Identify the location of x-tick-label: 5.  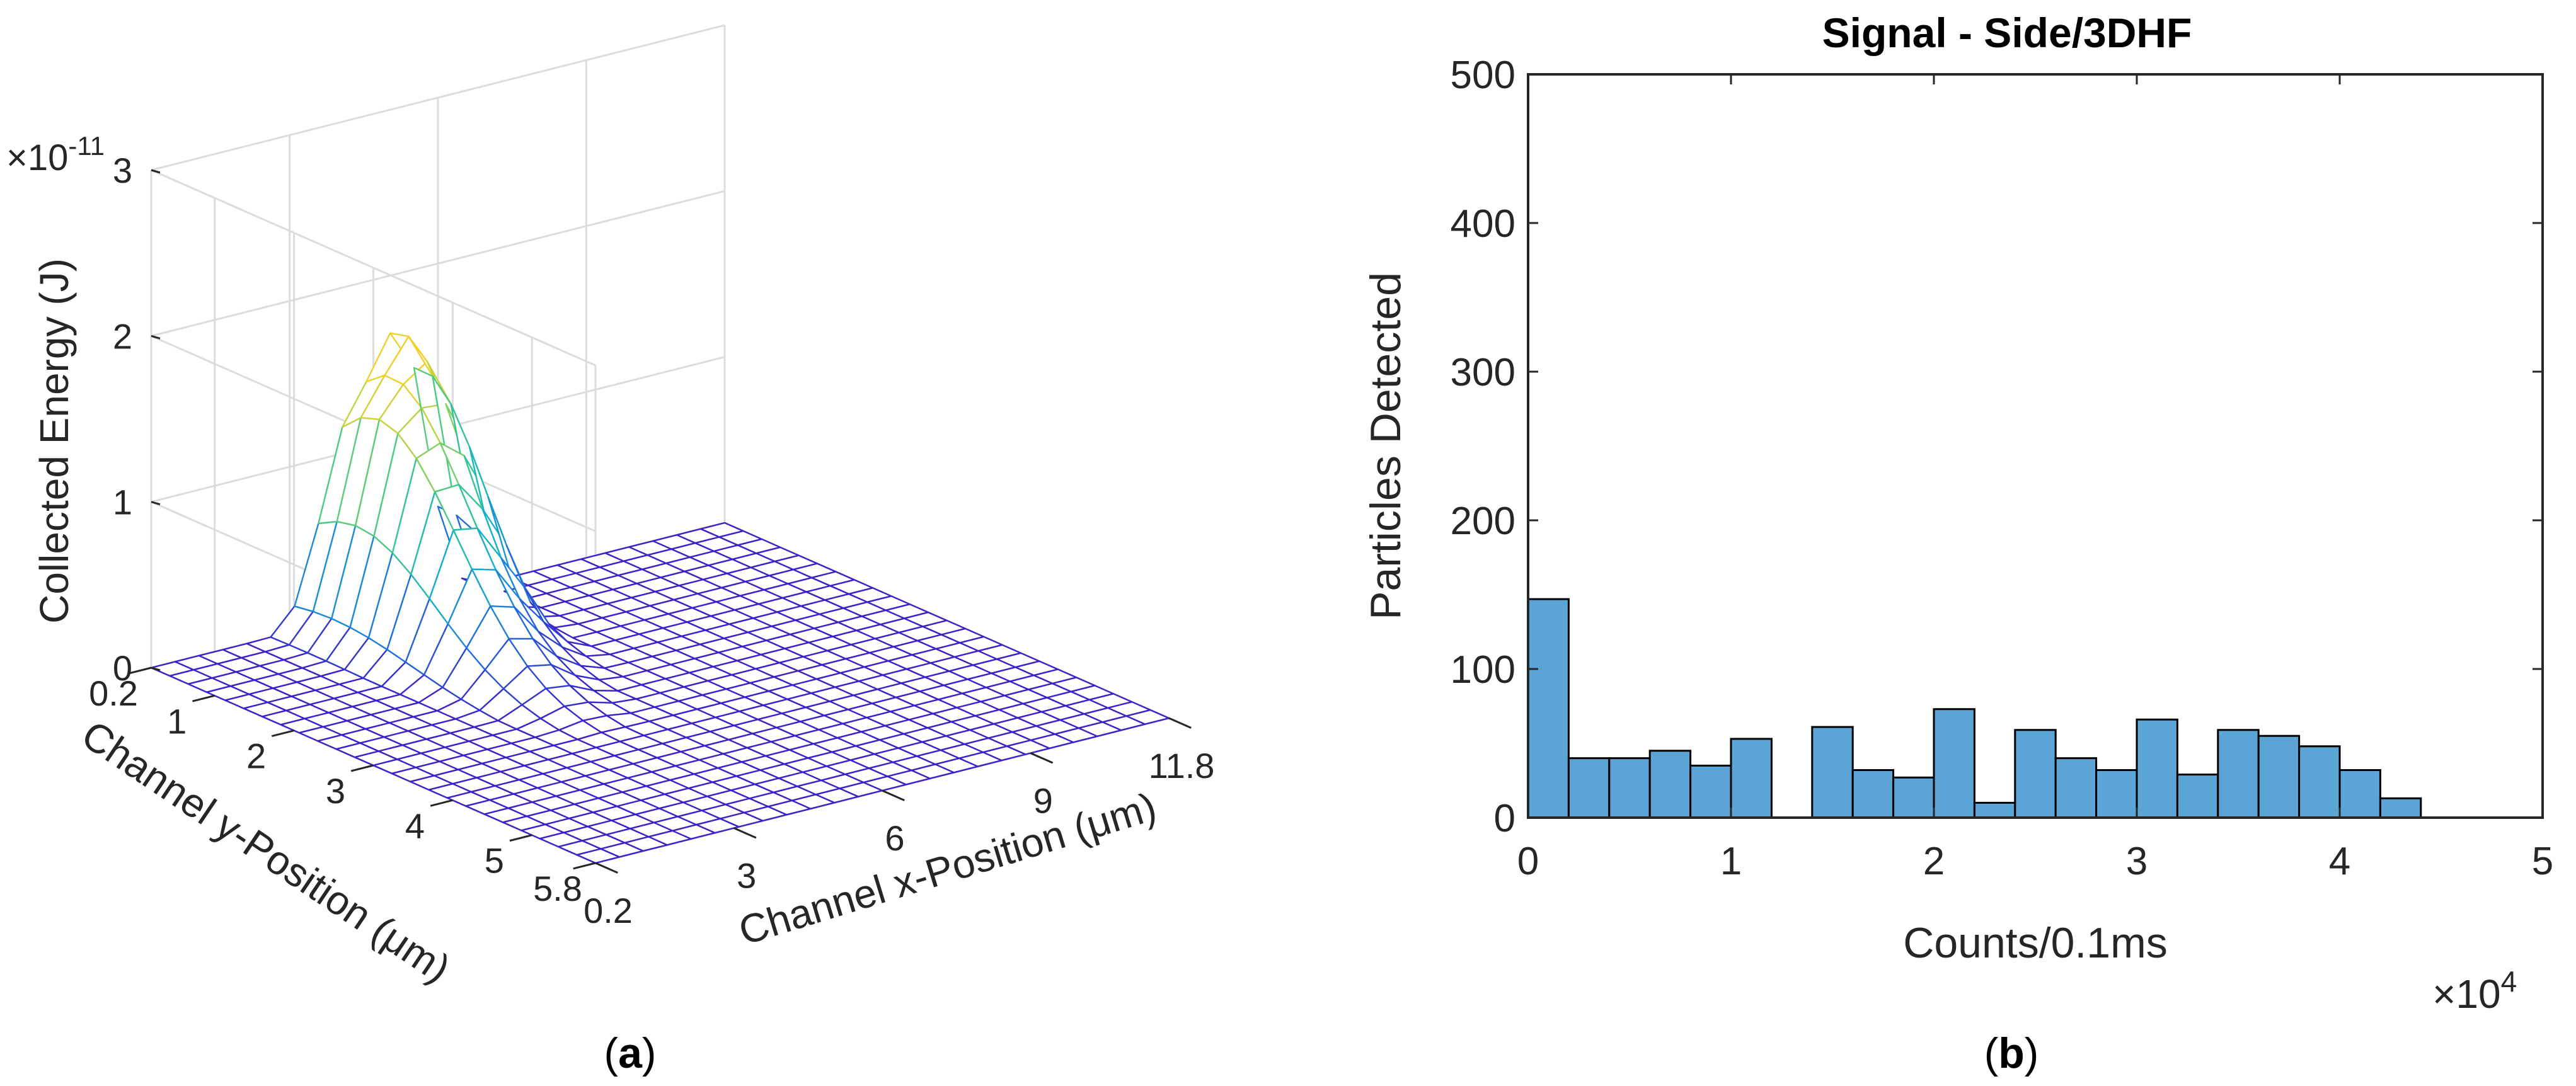
(2542, 861).